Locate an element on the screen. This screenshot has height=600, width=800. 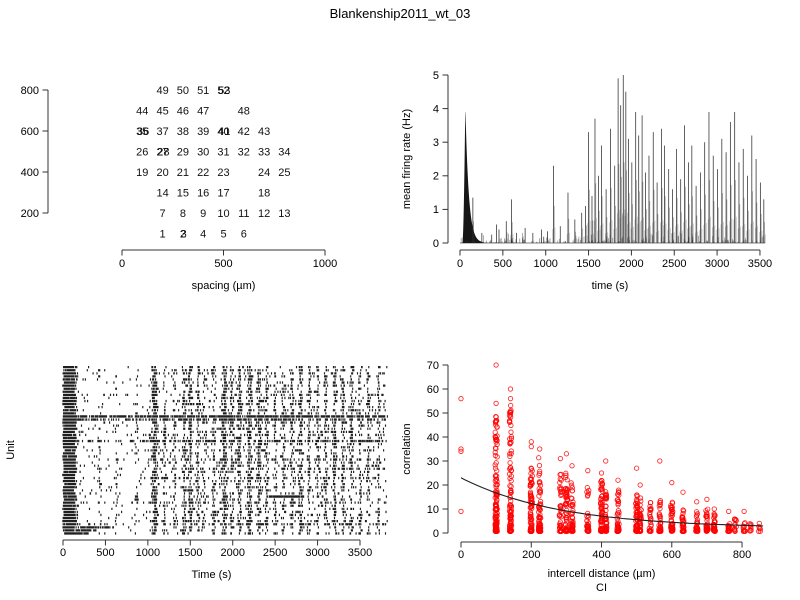
unit-number-label: 42 is located at coordinates (244, 132).